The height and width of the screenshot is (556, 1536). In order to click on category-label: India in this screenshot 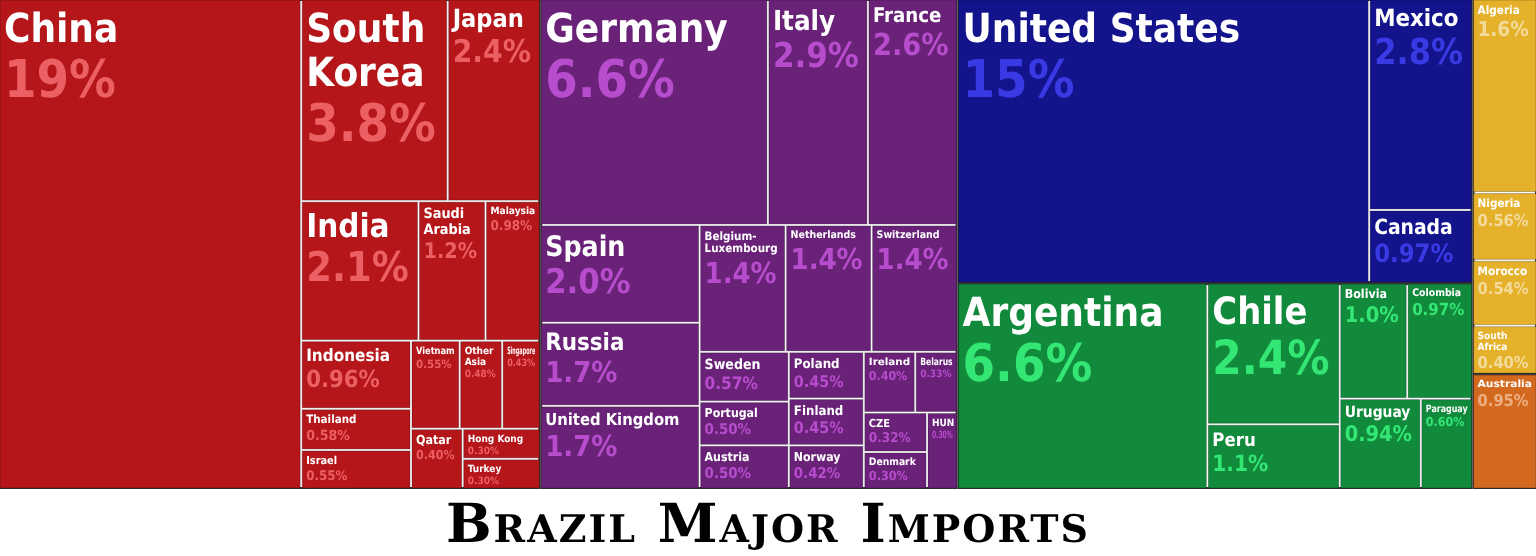, I will do `click(348, 226)`.